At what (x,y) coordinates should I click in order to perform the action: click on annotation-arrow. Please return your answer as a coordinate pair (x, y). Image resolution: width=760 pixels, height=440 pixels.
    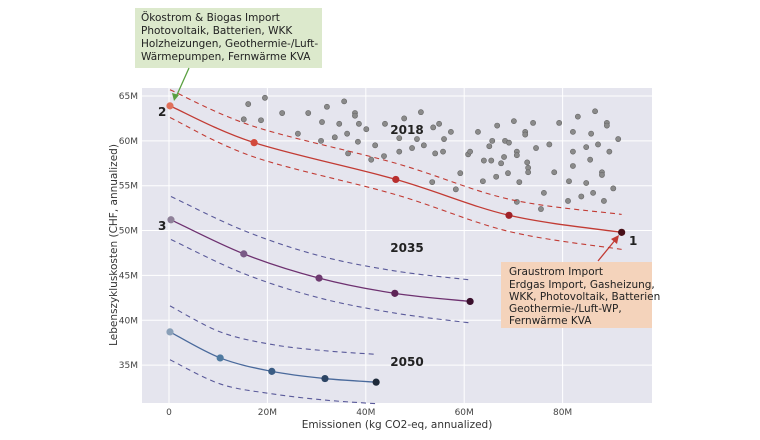
    Looking at the image, I should click on (607, 250).